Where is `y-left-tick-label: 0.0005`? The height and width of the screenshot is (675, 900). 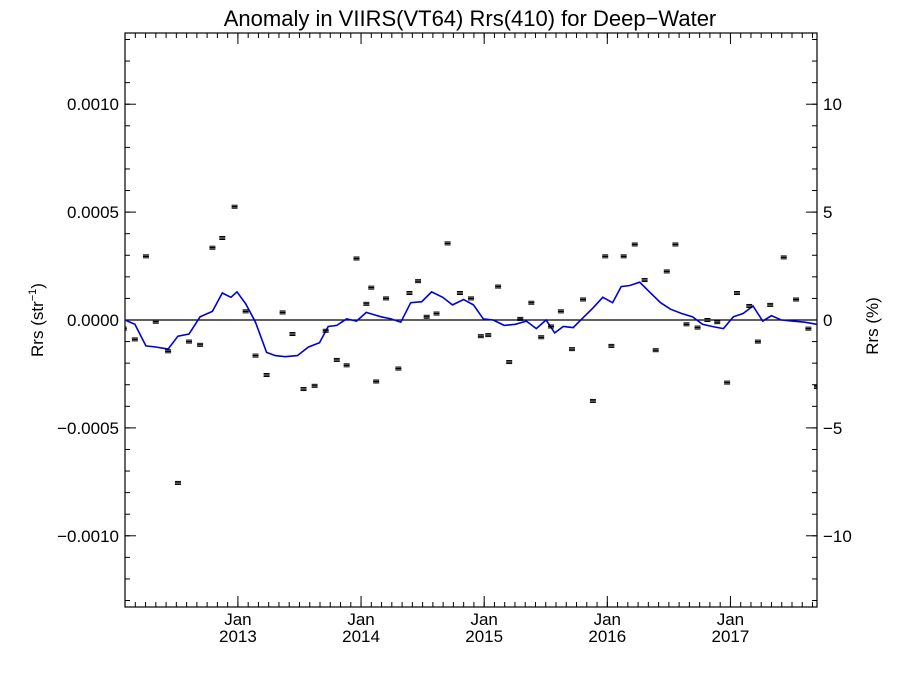 y-left-tick-label: 0.0005 is located at coordinates (93, 212).